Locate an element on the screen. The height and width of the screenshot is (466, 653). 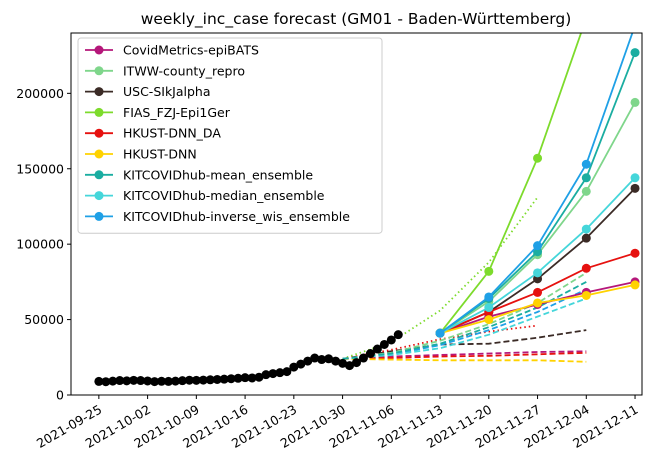
y-axis: 0 50000 100000 150000 200000 is located at coordinates (43, 244).